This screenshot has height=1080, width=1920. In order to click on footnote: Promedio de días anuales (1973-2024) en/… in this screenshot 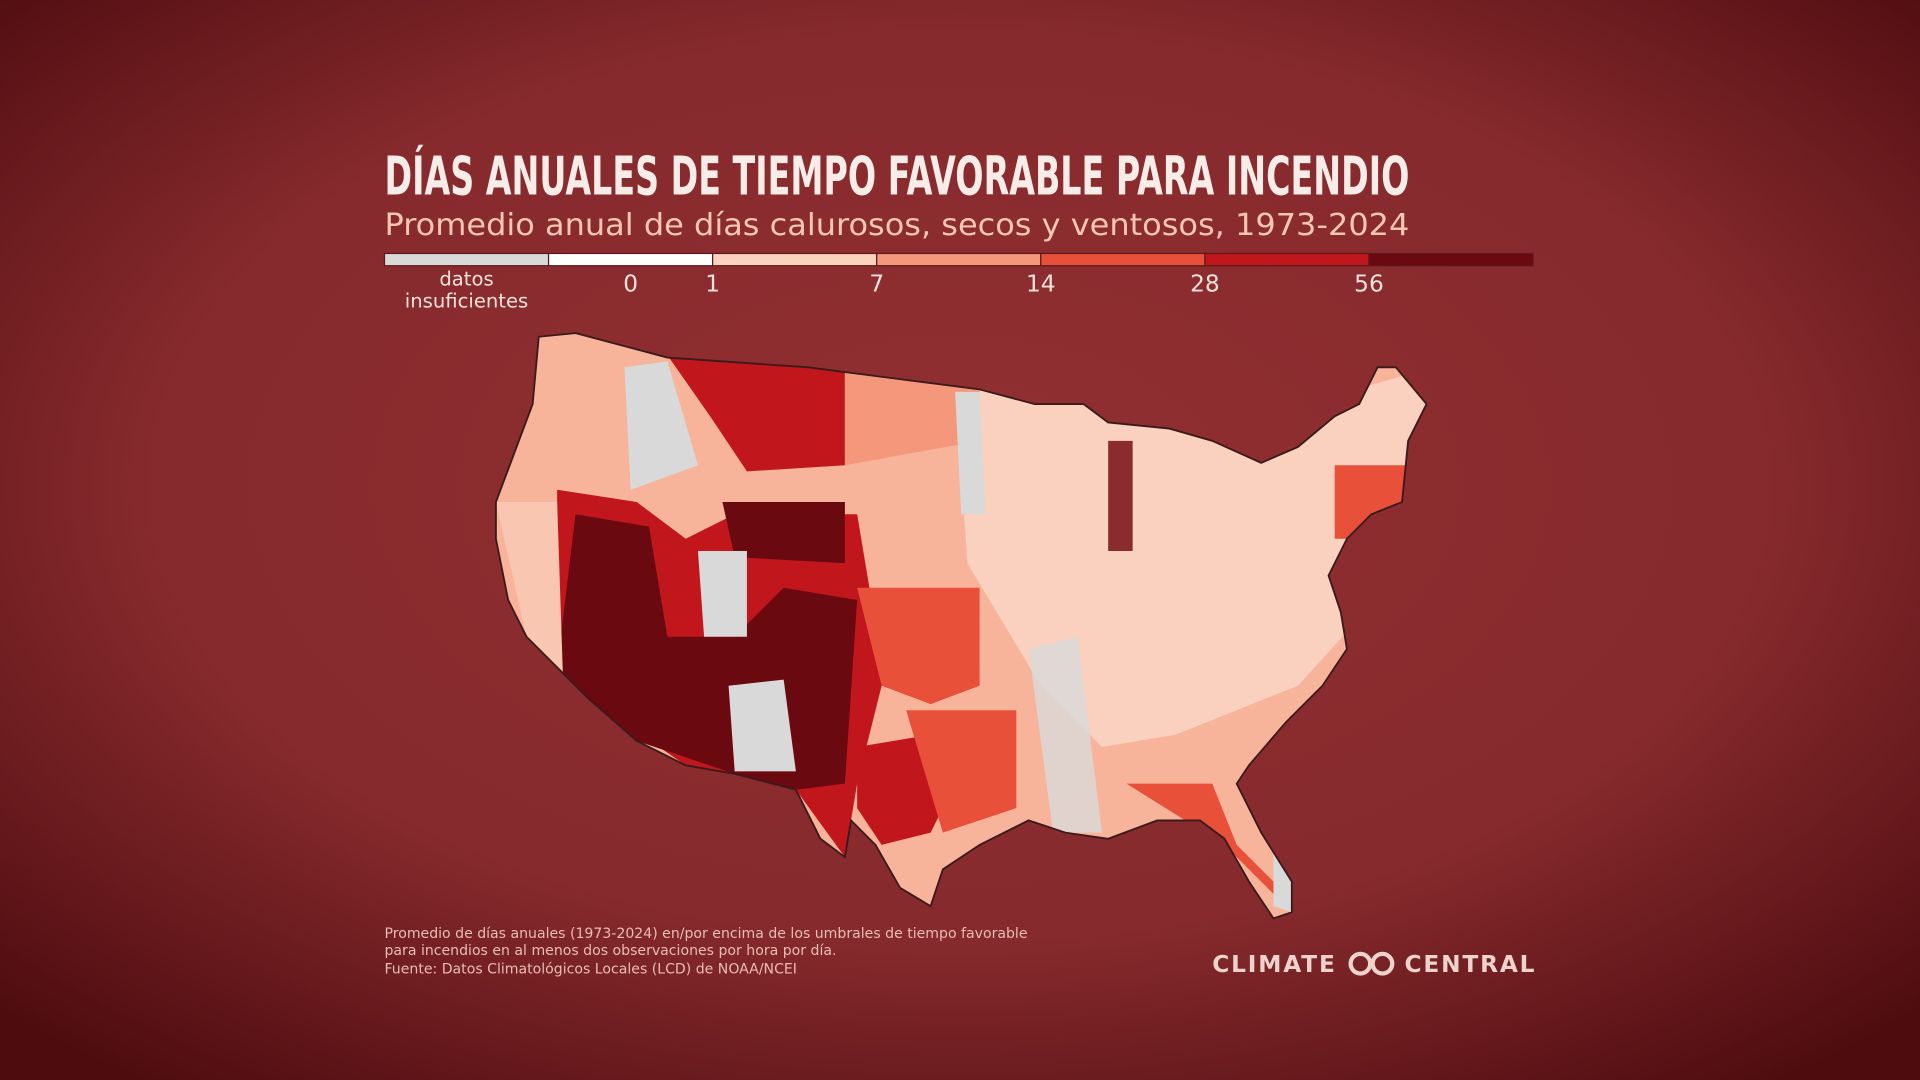, I will do `click(705, 952)`.